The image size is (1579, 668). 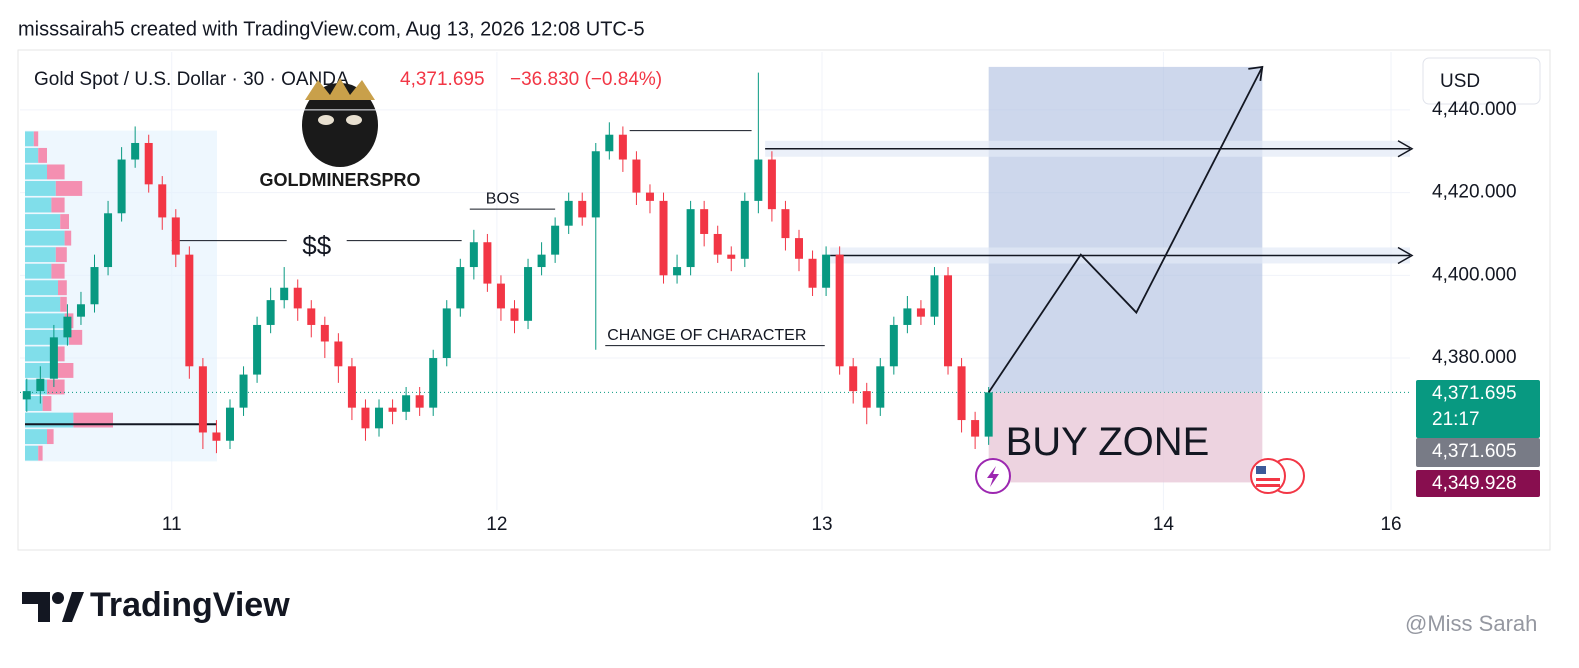 I want to click on flag-icons, so click(x=1277, y=476).